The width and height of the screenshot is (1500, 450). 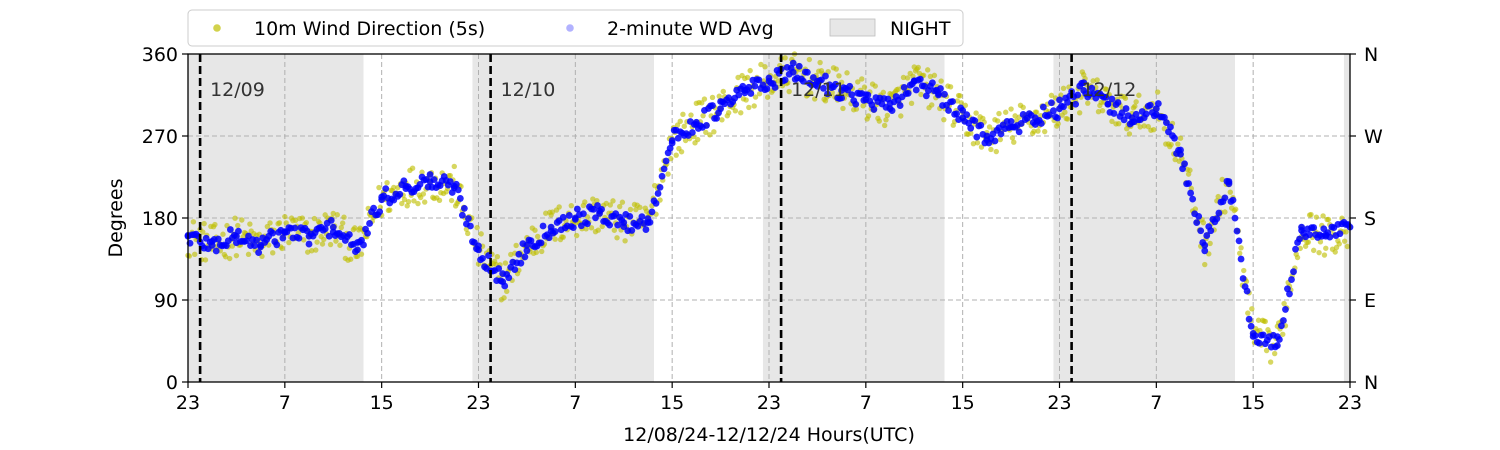 I want to click on y-tick-label: 270, so click(x=160, y=137).